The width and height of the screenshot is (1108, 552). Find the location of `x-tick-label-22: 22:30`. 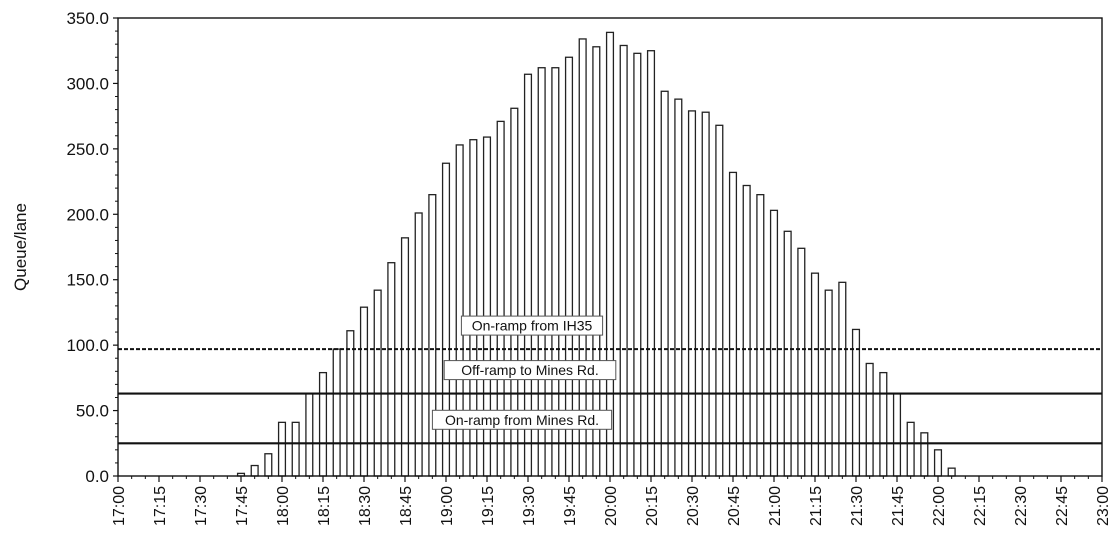

x-tick-label-22: 22:30 is located at coordinates (1021, 506).